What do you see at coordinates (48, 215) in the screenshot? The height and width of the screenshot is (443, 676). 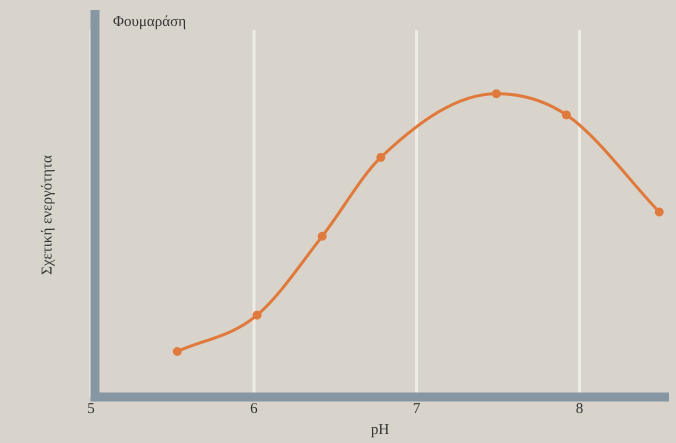 I see `y-axis-title: Σχετική ενεργότητα` at bounding box center [48, 215].